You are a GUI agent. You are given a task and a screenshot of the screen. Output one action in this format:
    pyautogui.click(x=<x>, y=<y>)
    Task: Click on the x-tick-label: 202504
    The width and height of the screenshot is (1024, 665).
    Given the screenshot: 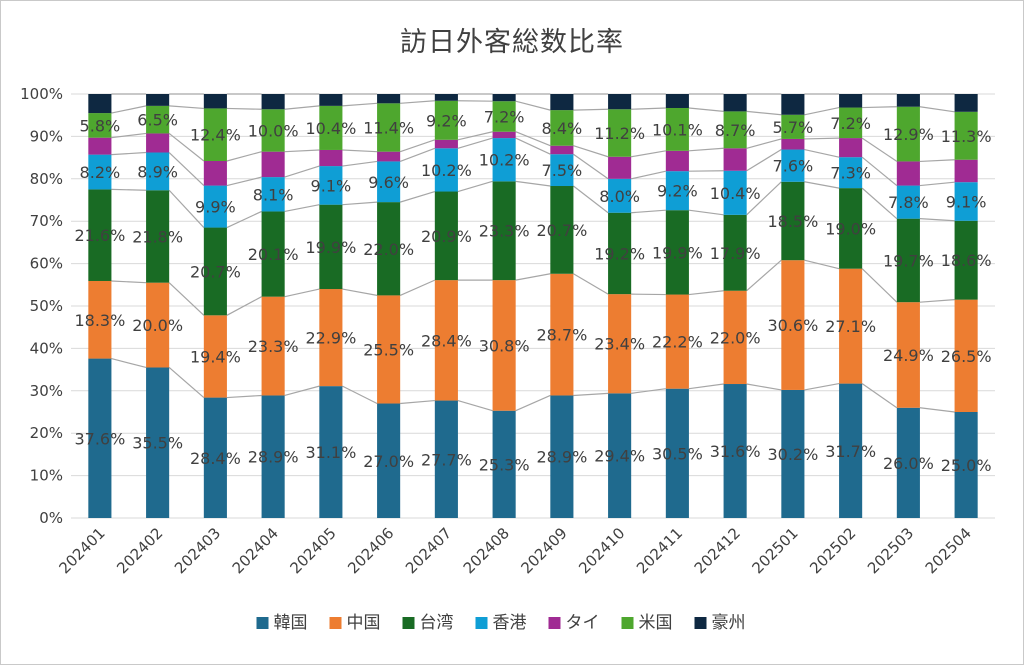 What is the action you would take?
    pyautogui.click(x=948, y=550)
    